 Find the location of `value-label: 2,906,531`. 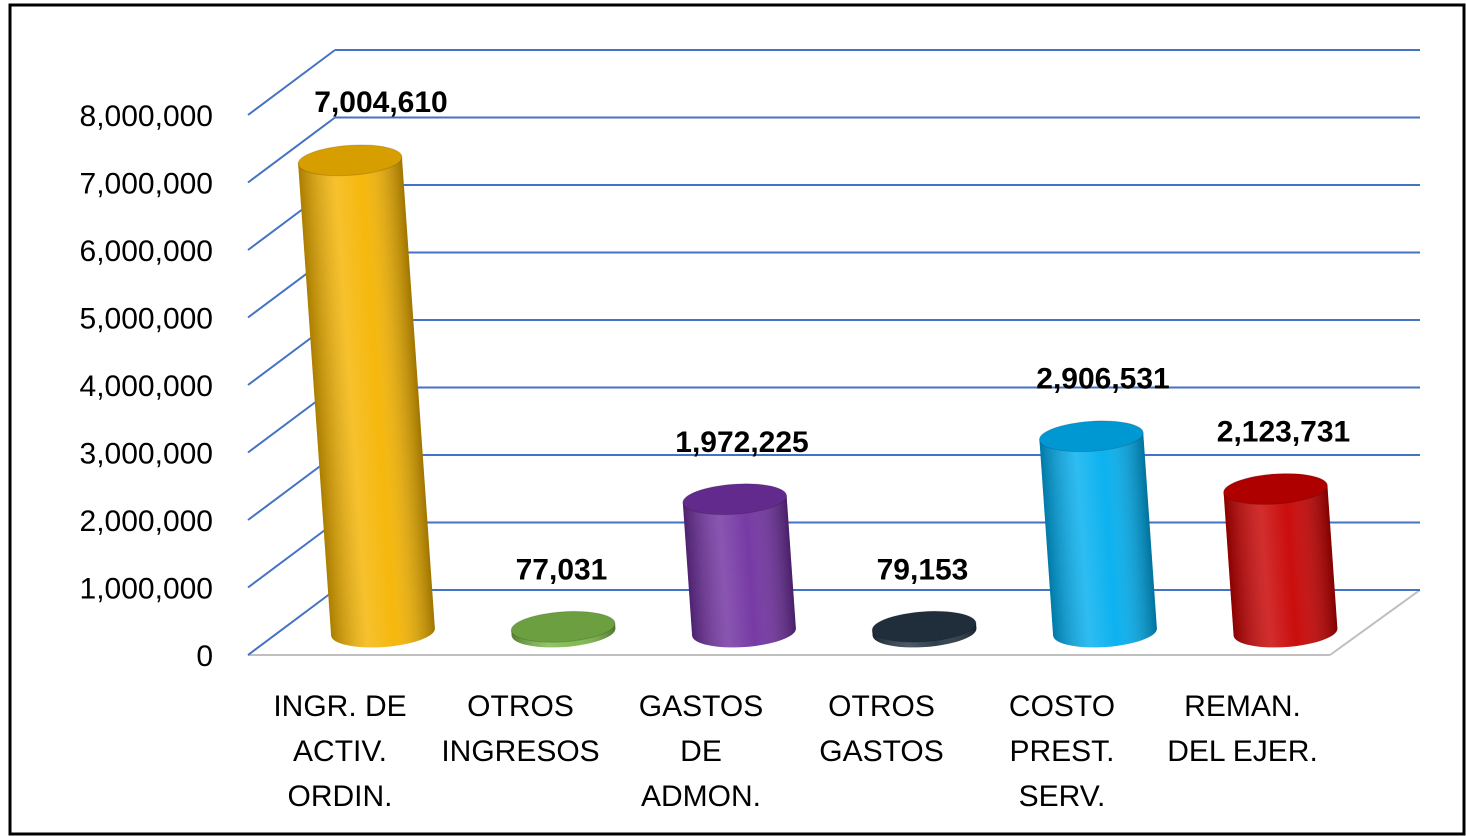

value-label: 2,906,531 is located at coordinates (1102, 379).